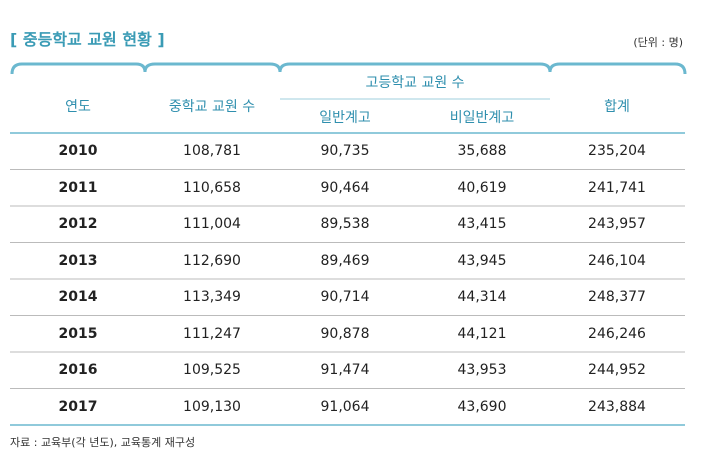  What do you see at coordinates (87, 39) in the screenshot?
I see `title: [ 중등학교 교원 현황 ]` at bounding box center [87, 39].